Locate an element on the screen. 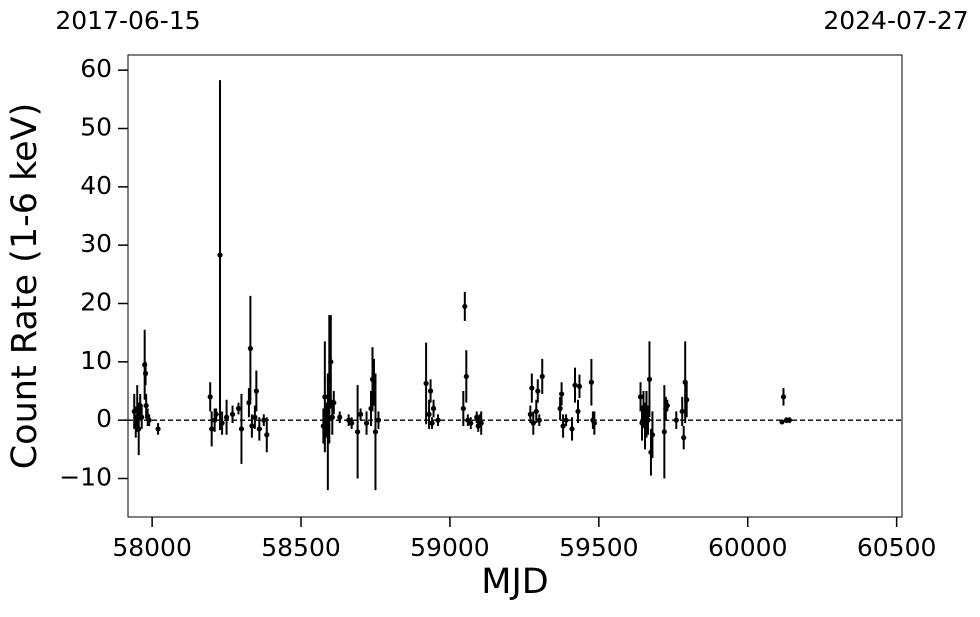 The height and width of the screenshot is (617, 980). y-tick-label: 40 is located at coordinates (96, 185).